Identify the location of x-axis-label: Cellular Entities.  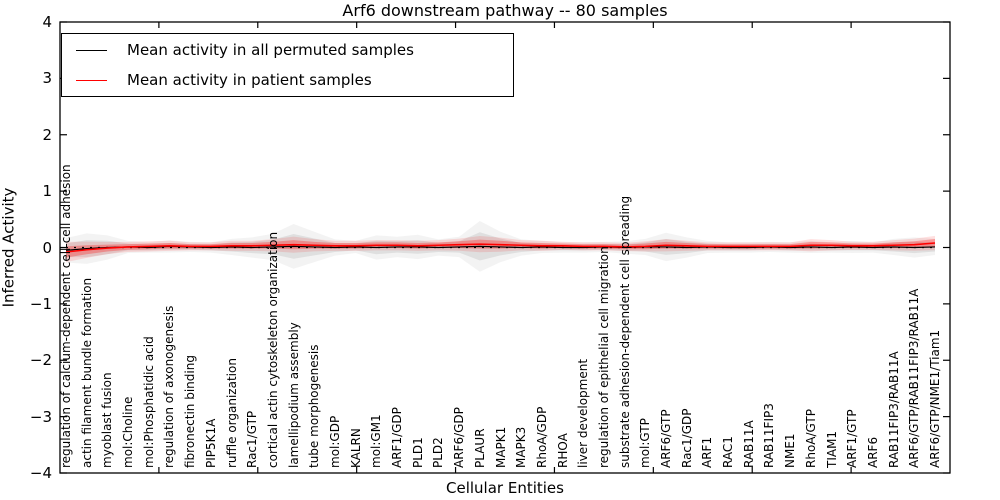
(505, 488).